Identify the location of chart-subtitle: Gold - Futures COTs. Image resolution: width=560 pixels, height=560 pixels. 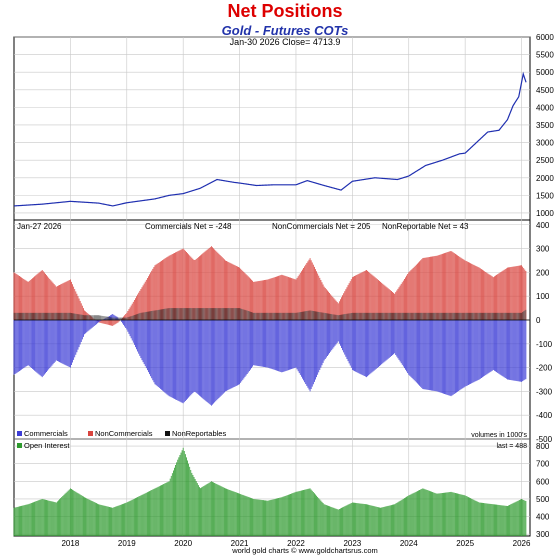
(285, 30).